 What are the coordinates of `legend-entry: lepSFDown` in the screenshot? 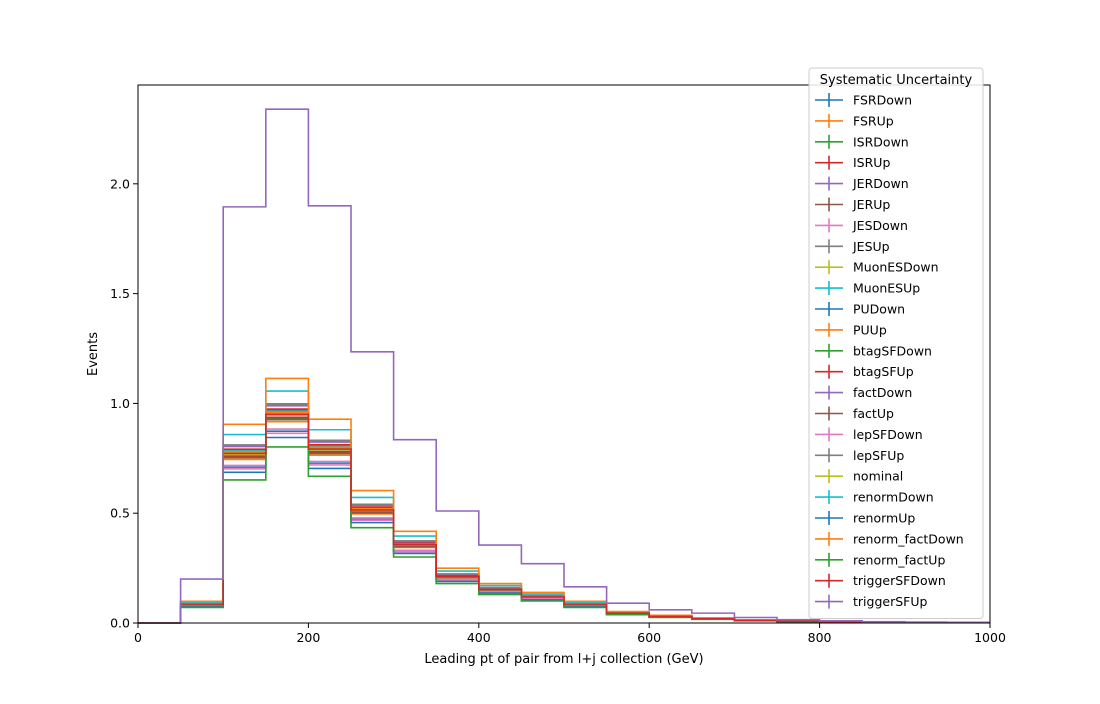 It's located at (869, 434).